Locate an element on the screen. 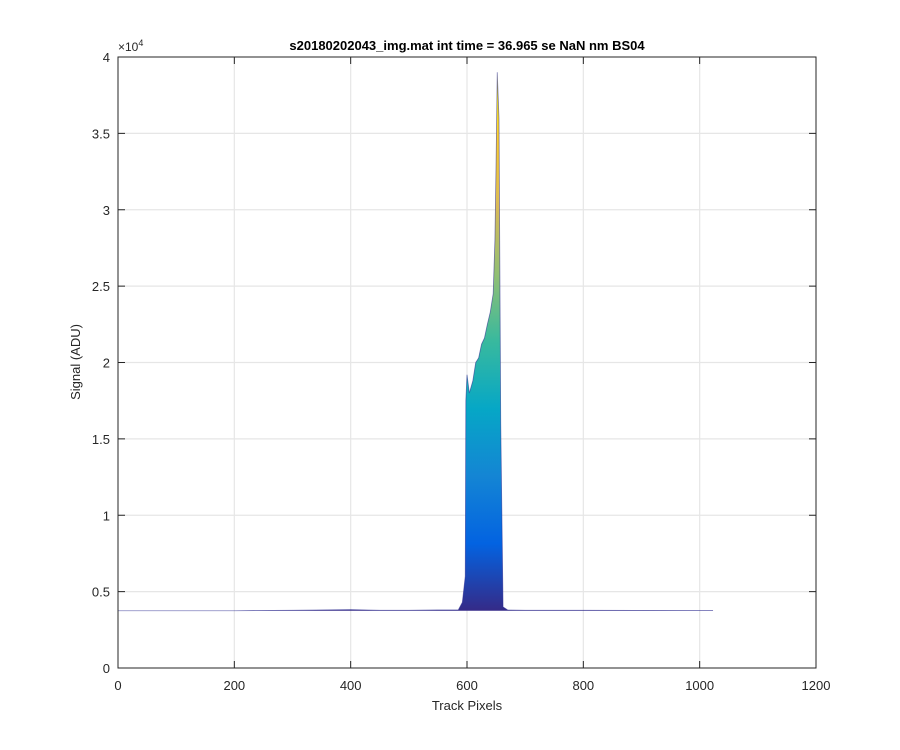  y-tick-label: 0 is located at coordinates (106, 668).